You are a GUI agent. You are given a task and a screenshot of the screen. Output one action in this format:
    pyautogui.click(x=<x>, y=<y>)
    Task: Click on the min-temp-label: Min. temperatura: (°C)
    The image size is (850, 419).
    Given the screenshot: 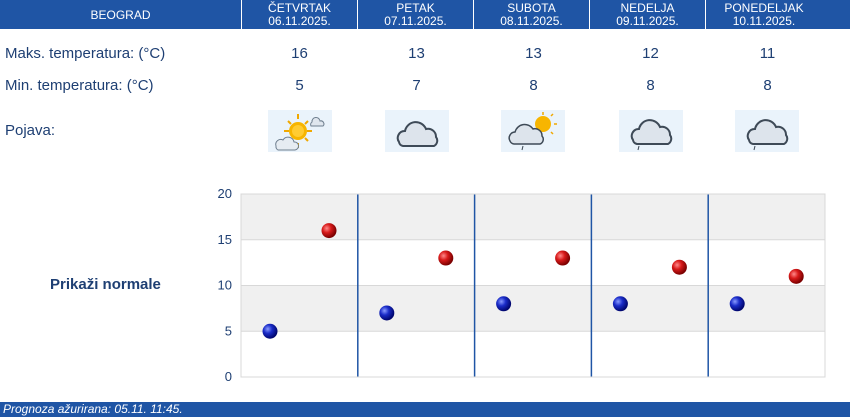 What is the action you would take?
    pyautogui.click(x=79, y=85)
    